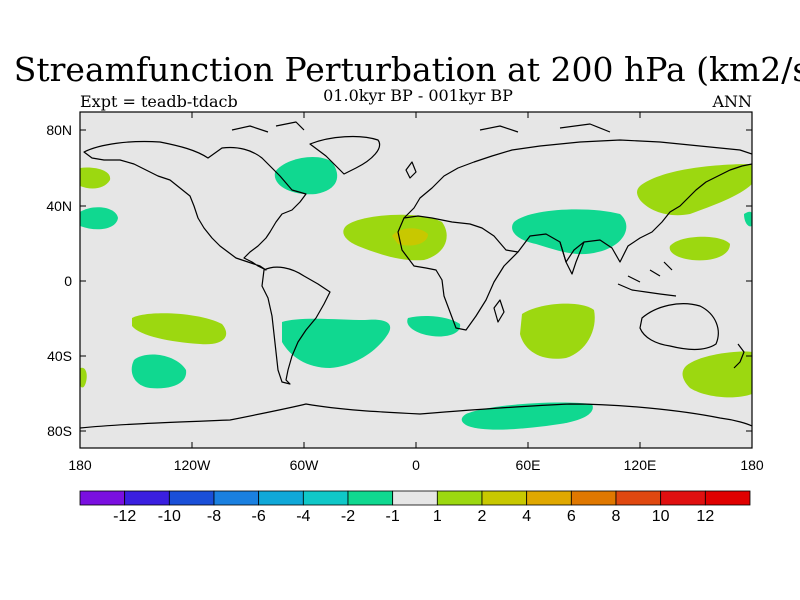  Describe the element at coordinates (482, 516) in the screenshot. I see `colorbar-label: 2` at that location.